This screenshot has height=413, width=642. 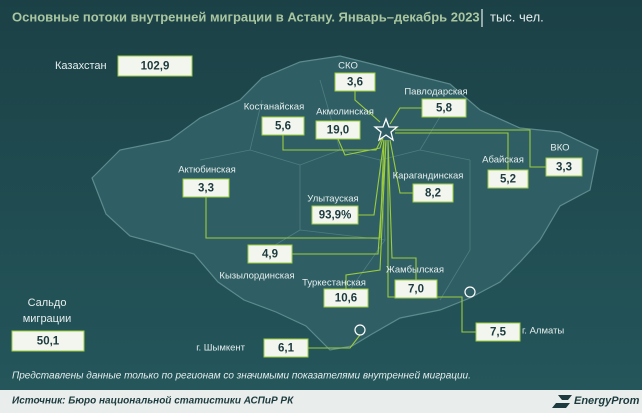 What do you see at coordinates (543, 331) in the screenshot?
I see `region-label: г. Алматы` at bounding box center [543, 331].